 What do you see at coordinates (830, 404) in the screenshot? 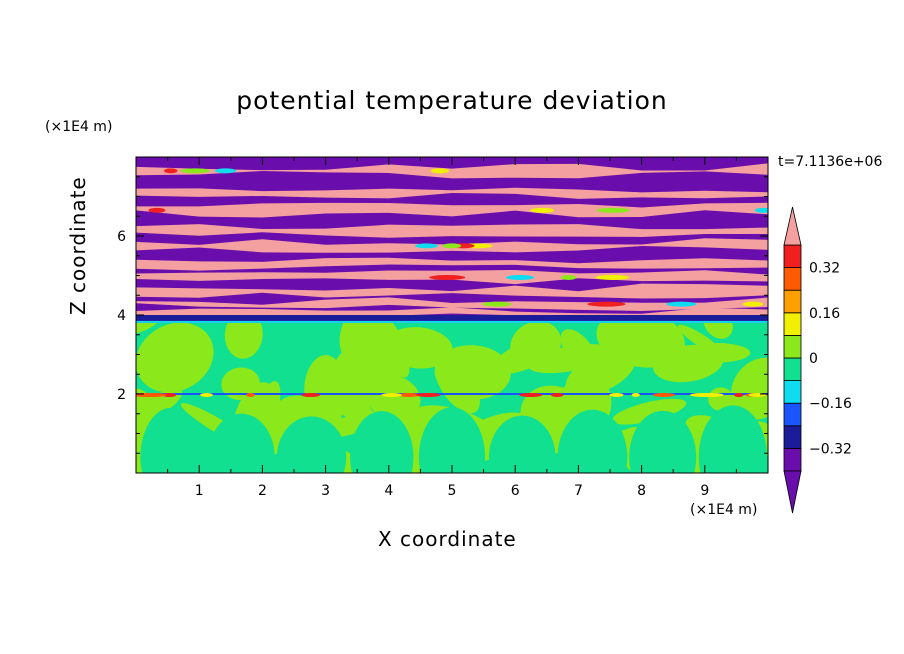
I see `colorbar-tick-label: −0.16` at bounding box center [830, 404].